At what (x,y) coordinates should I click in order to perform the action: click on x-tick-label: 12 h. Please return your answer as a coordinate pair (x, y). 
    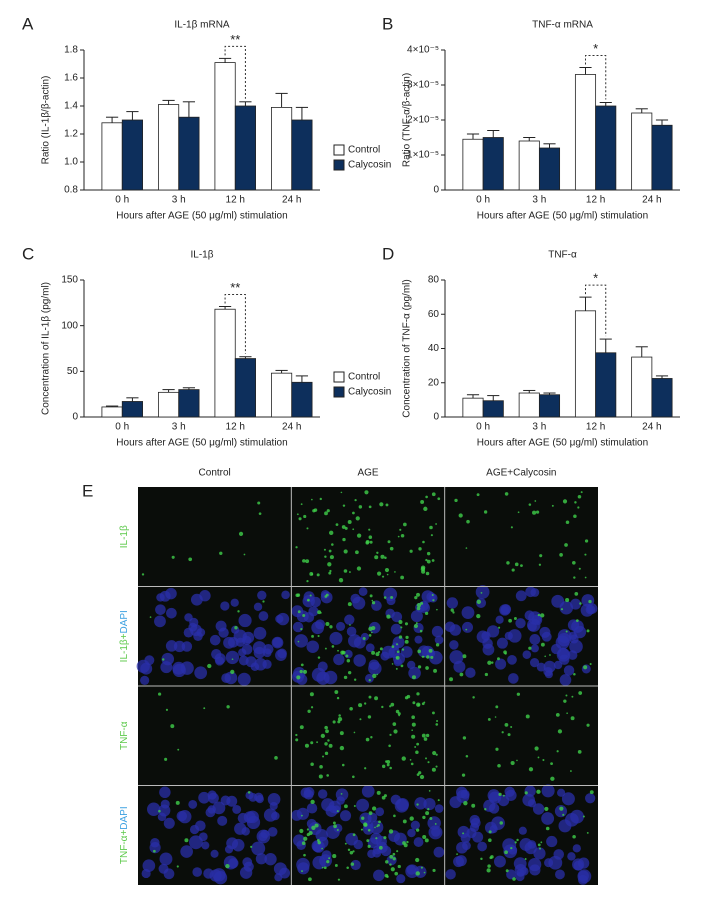
    Looking at the image, I should click on (595, 427).